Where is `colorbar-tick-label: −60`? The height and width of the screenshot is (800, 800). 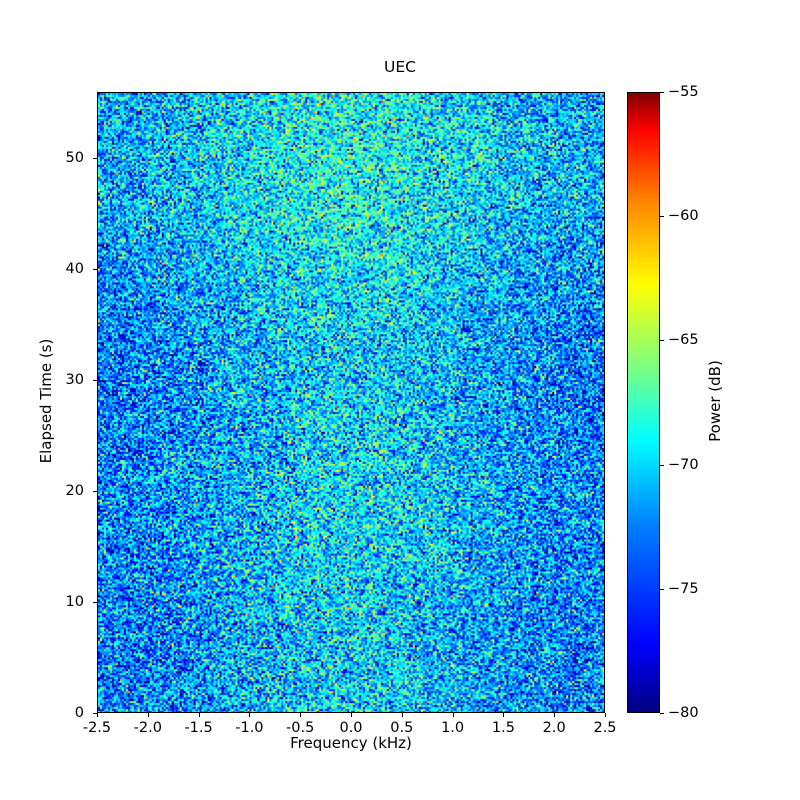
colorbar-tick-label: −60 is located at coordinates (683, 216).